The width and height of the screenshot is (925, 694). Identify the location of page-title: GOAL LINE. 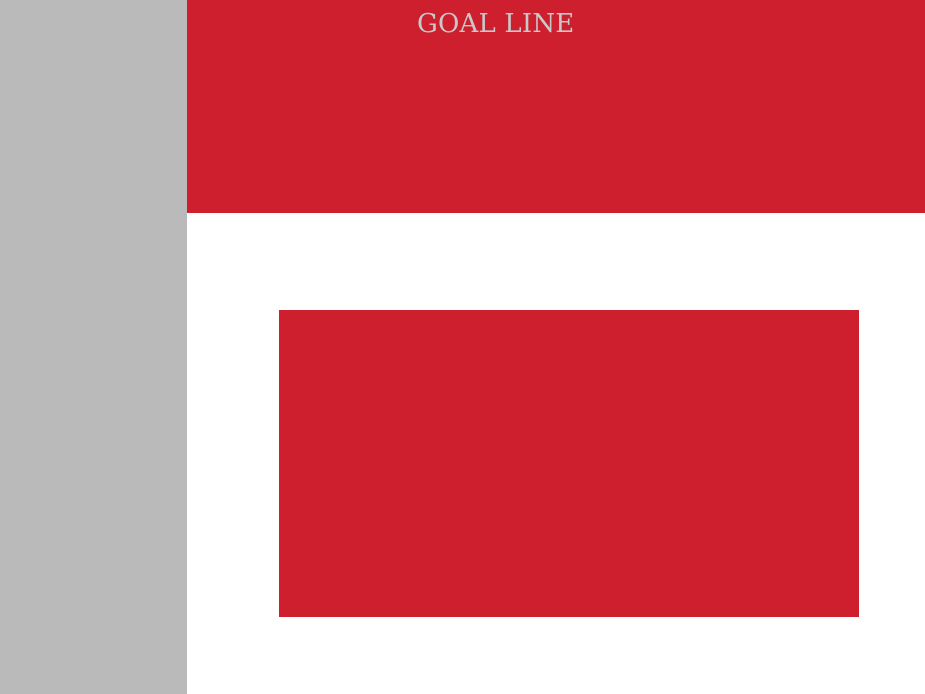
(496, 24).